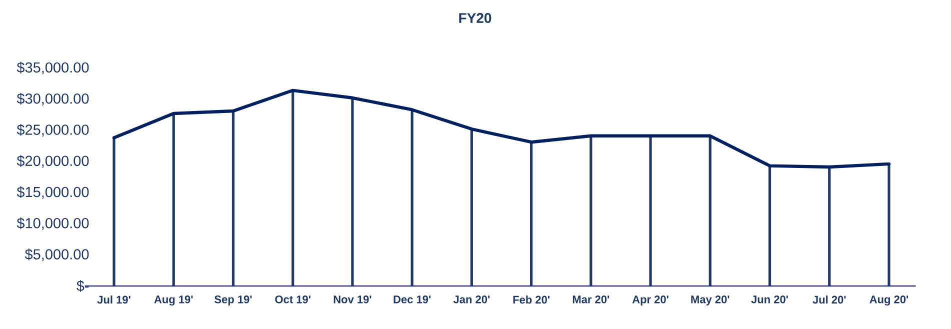  I want to click on x-tick-label: May 20', so click(710, 301).